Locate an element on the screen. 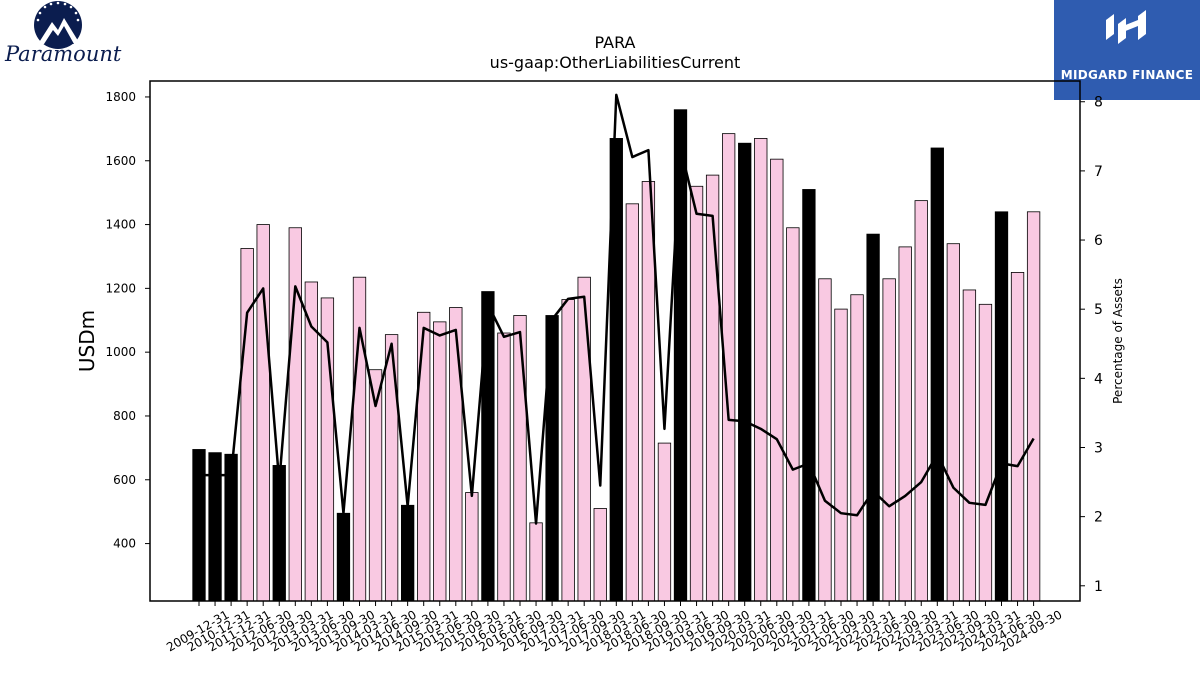 This screenshot has height=675, width=1200. right-axis: 1 2 3 4 5 6 7 8 is located at coordinates (1091, 345).